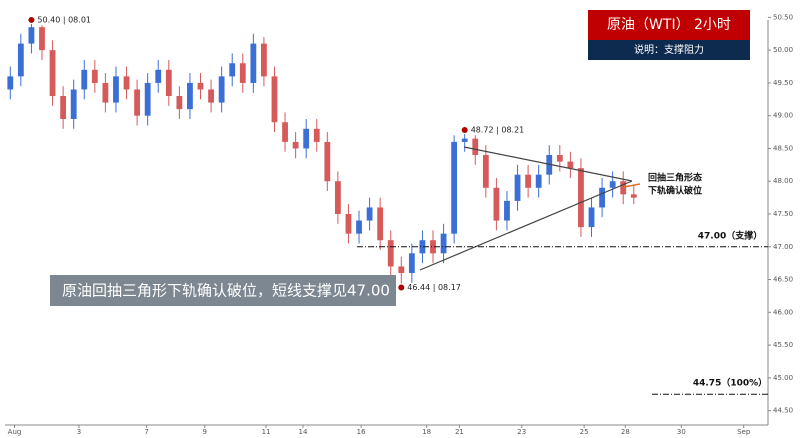 The width and height of the screenshot is (800, 438). What do you see at coordinates (146, 432) in the screenshot?
I see `x-tick-label: 7` at bounding box center [146, 432].